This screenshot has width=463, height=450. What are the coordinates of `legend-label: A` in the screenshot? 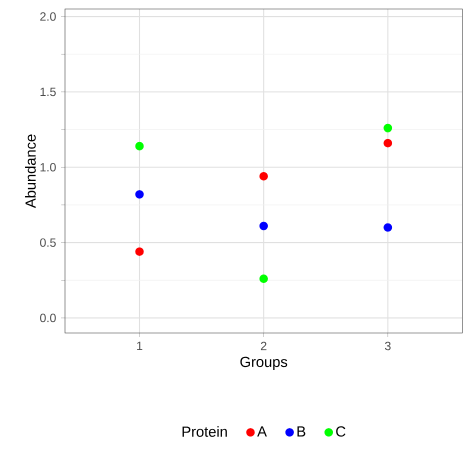 It's located at (262, 431).